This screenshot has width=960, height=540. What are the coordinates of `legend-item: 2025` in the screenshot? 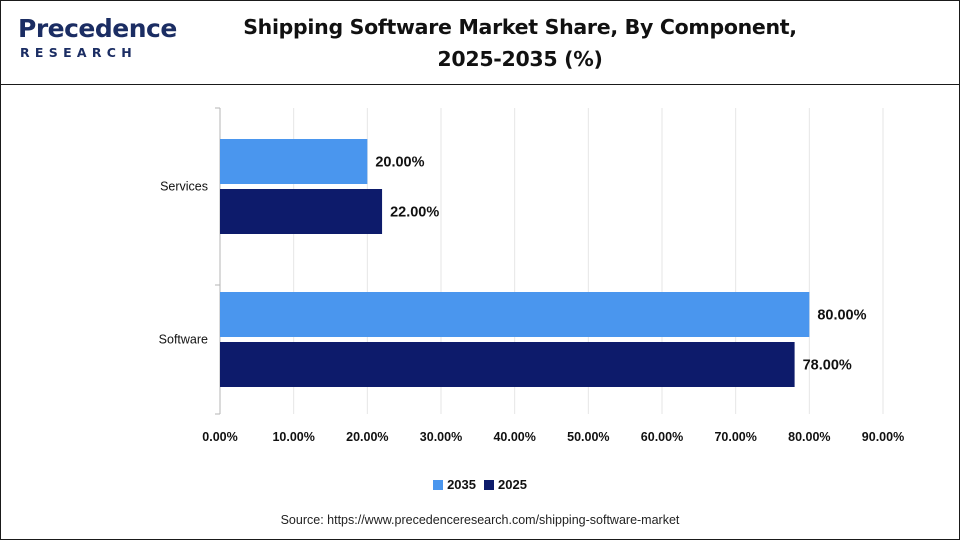 It's located at (505, 484).